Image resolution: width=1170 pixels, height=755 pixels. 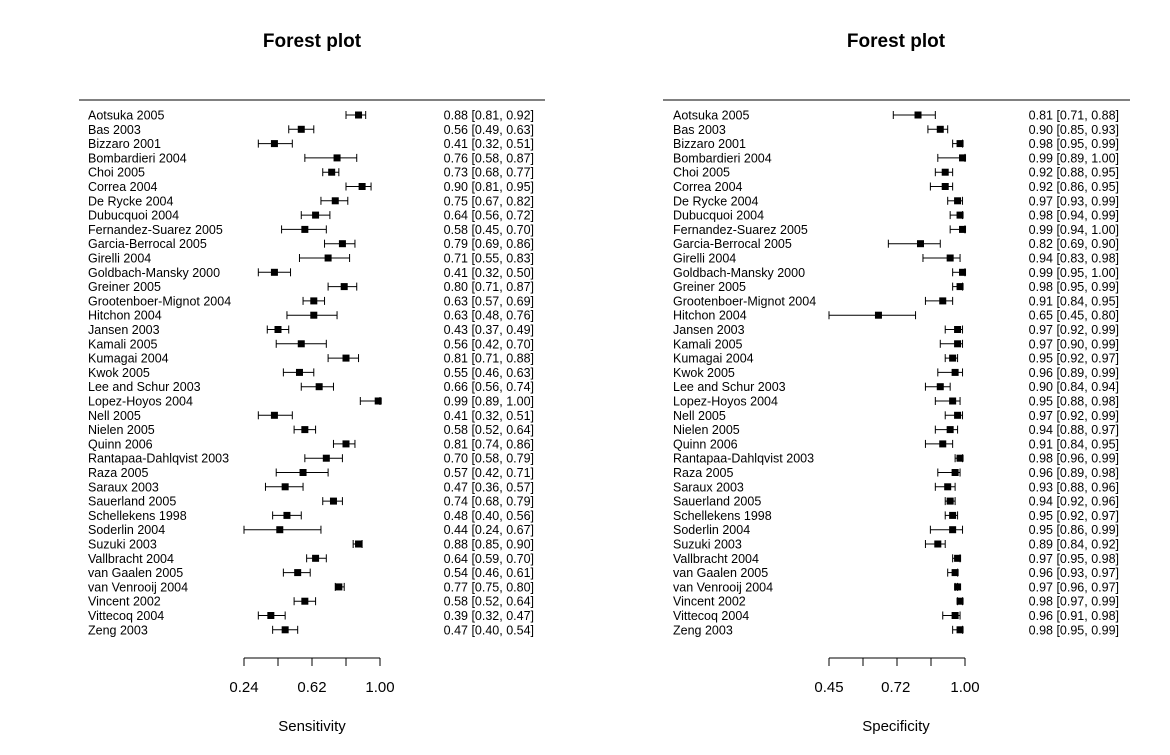 I want to click on estimate-ci-label: 0.98 [0.95, 0.99], so click(x=1074, y=287).